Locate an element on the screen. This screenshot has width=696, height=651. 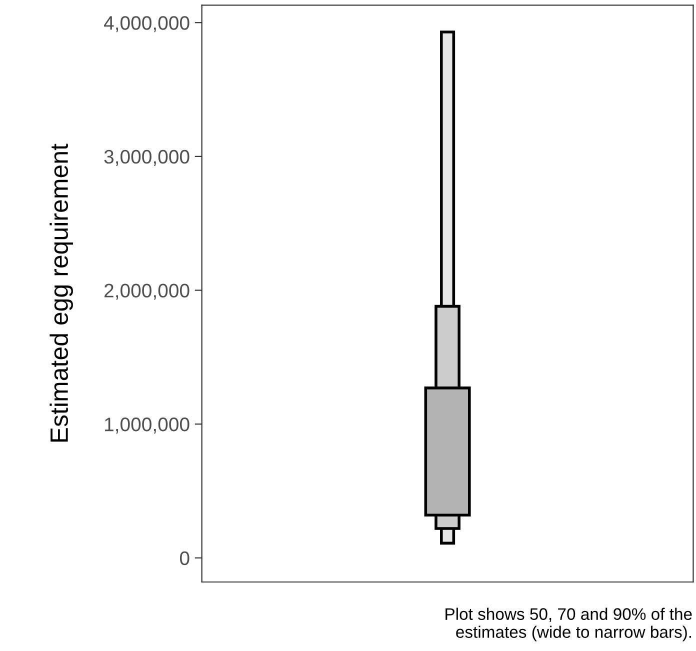
y-tick-label: 4,000,000 is located at coordinates (147, 24).